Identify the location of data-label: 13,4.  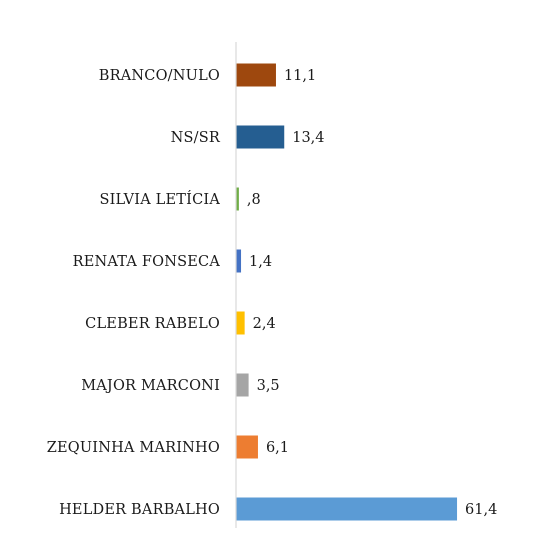
(308, 138).